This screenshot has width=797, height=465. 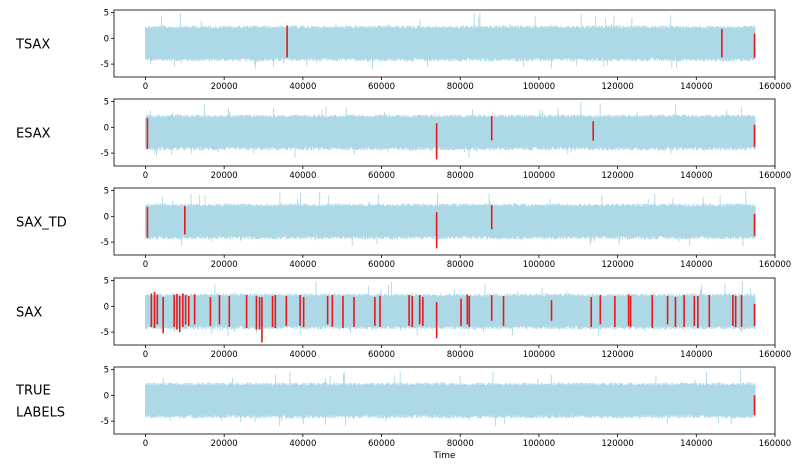 I want to click on row-label: ESAX, so click(x=33, y=134).